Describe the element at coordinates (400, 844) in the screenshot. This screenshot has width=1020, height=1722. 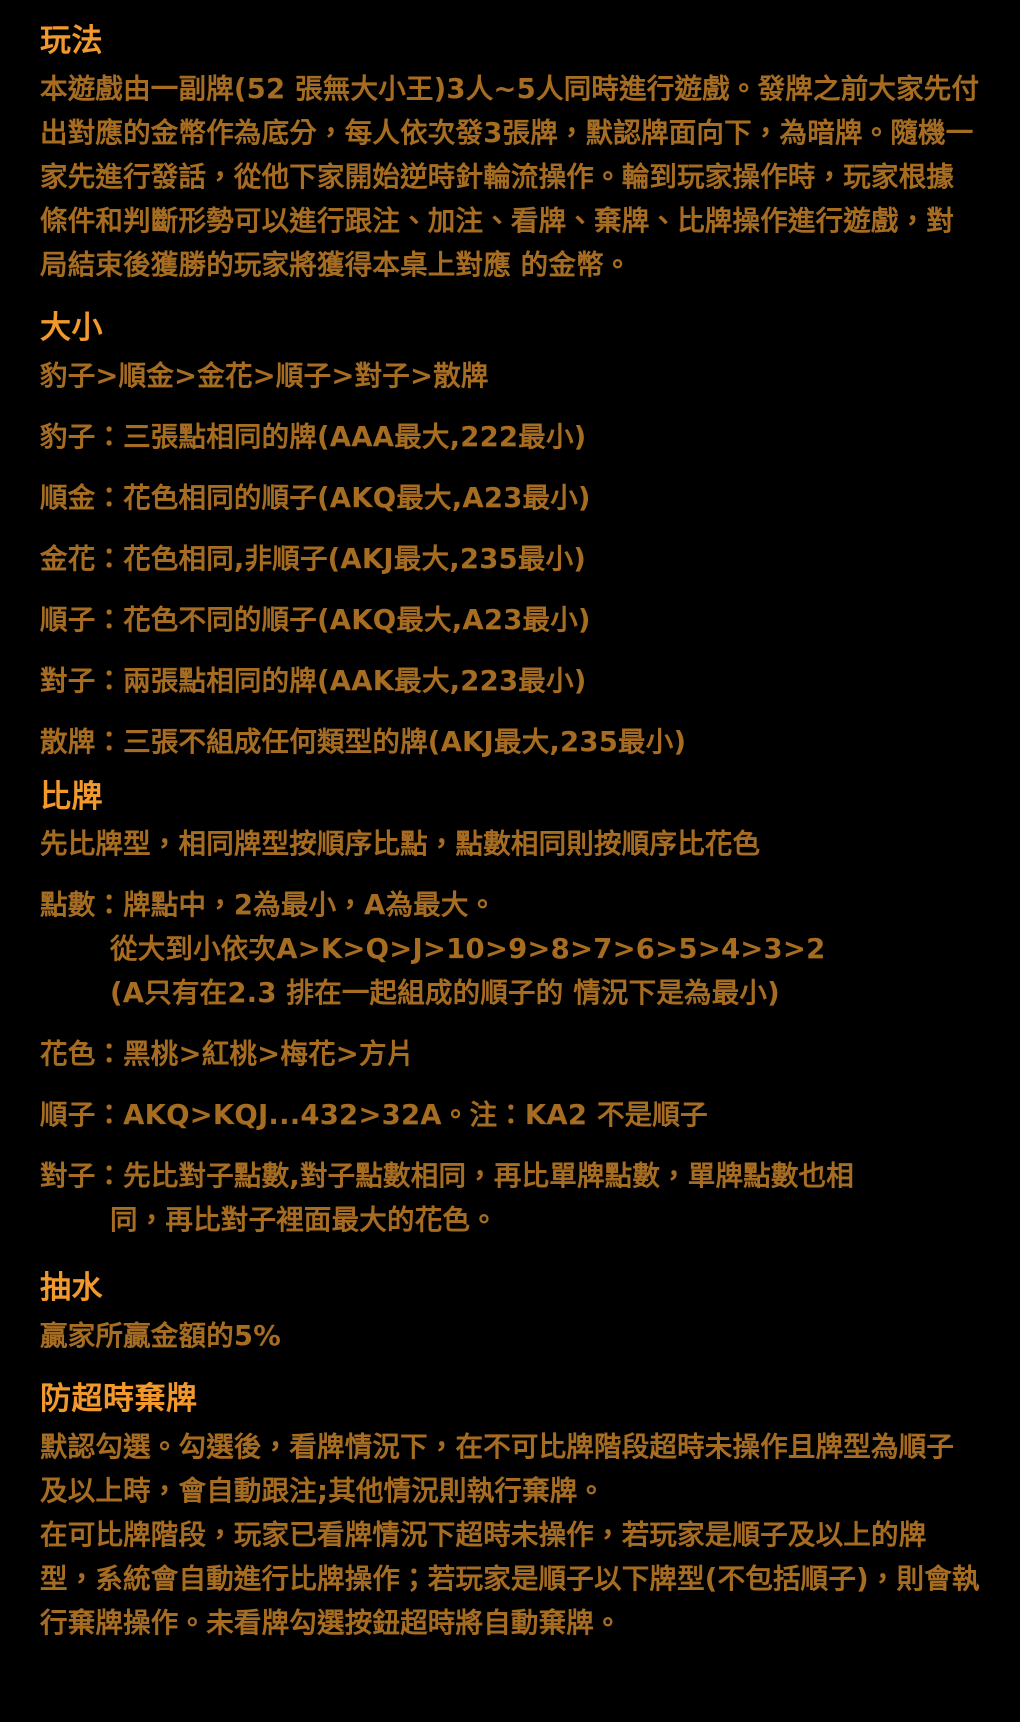
I see `compare-intro-line: 先比牌型，相同牌型按順序比點，點數相同則按順序比花色` at that location.